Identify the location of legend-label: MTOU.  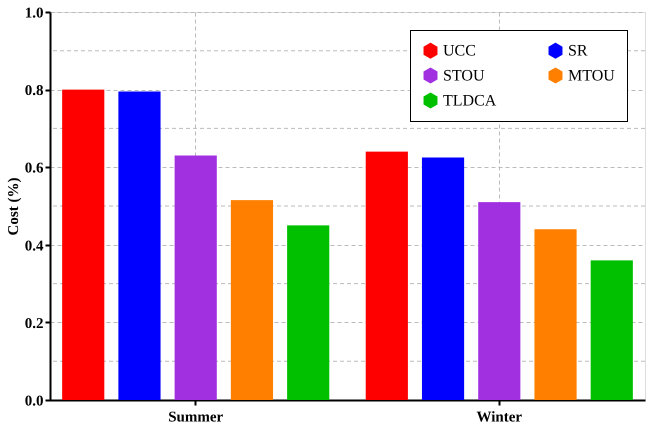
(592, 76).